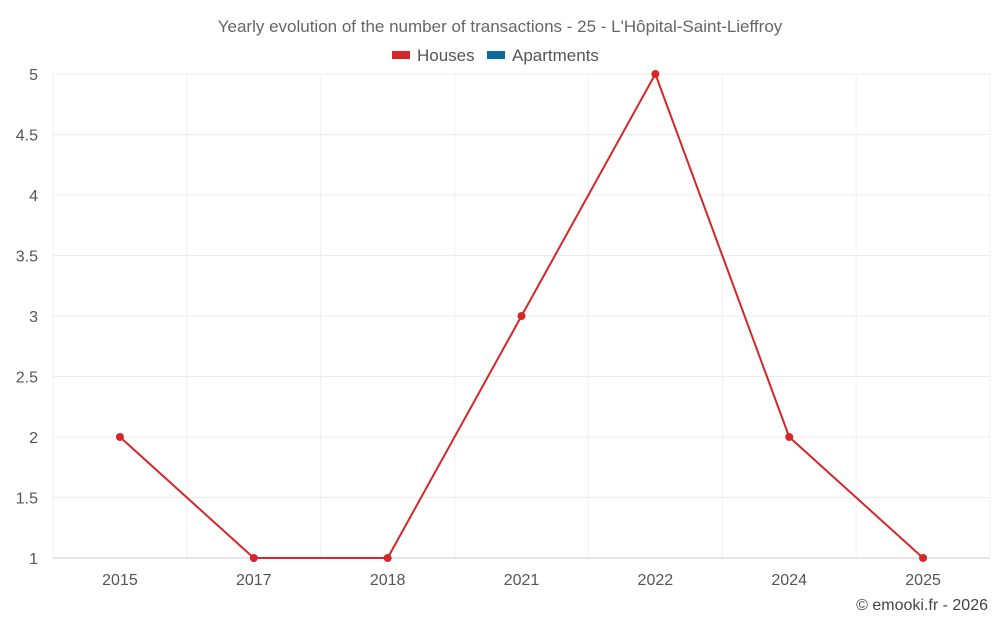 This screenshot has width=1000, height=625. Describe the element at coordinates (254, 580) in the screenshot. I see `x-tick-label: 2017` at that location.